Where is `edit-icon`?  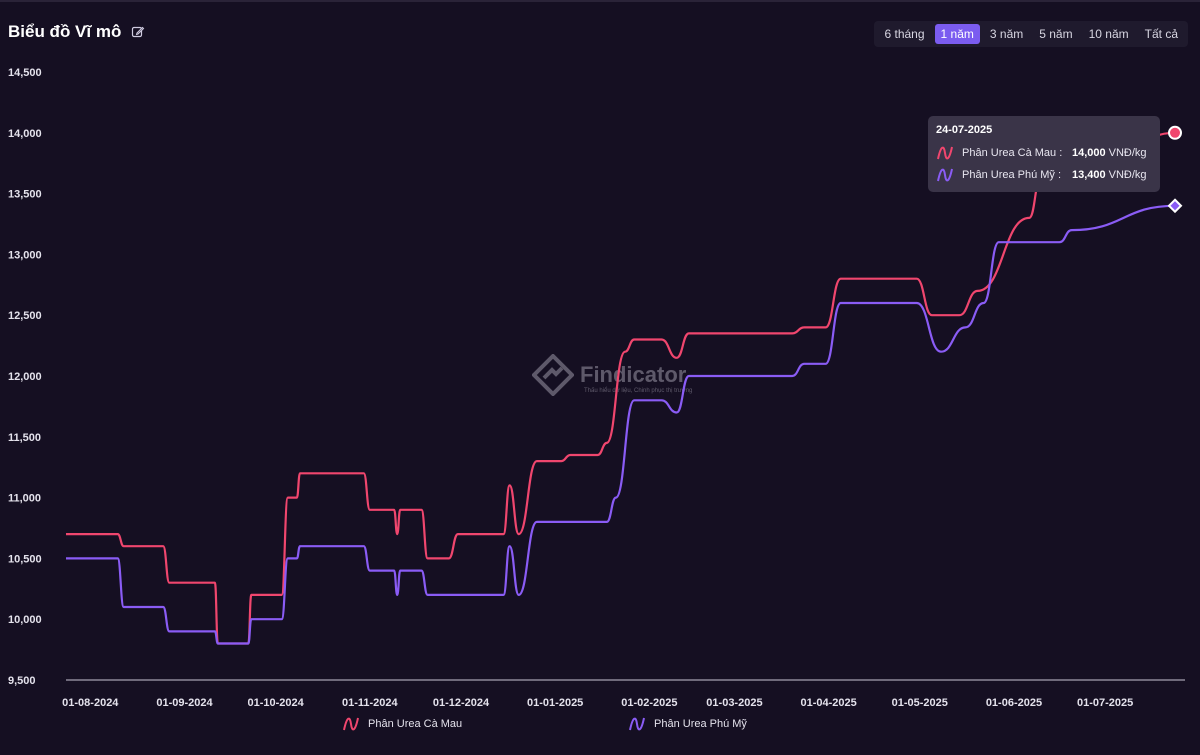 edit-icon is located at coordinates (138, 32).